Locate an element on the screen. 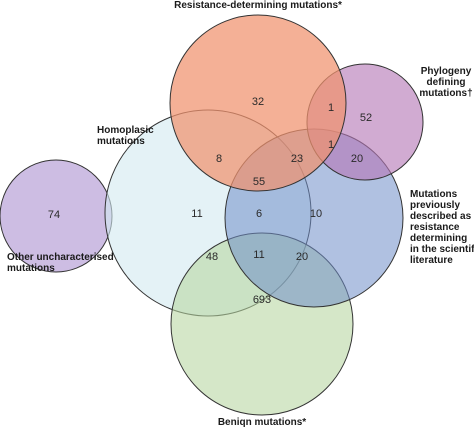  label-homoplasic: Homoplasic mutations is located at coordinates (125, 136).